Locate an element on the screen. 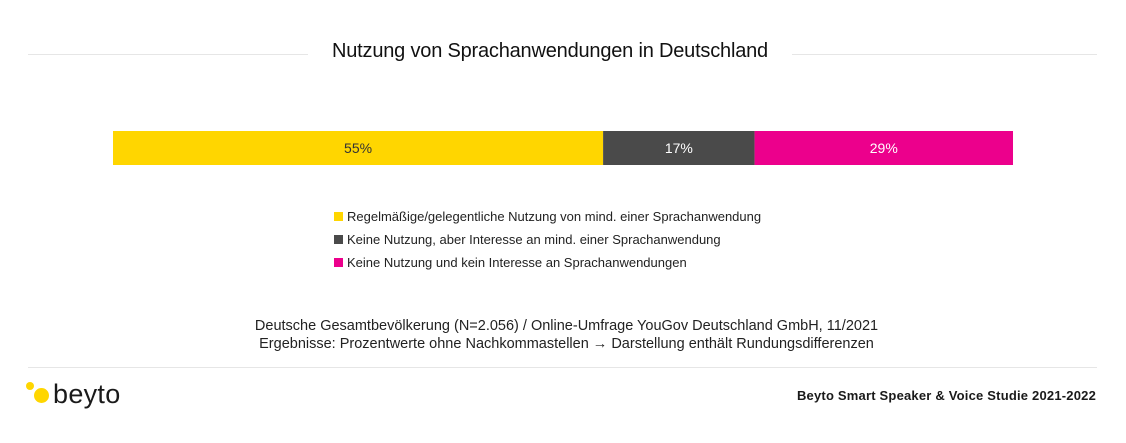 The width and height of the screenshot is (1126, 443). stacked-bar-chart: 55% 17% 29% is located at coordinates (563, 148).